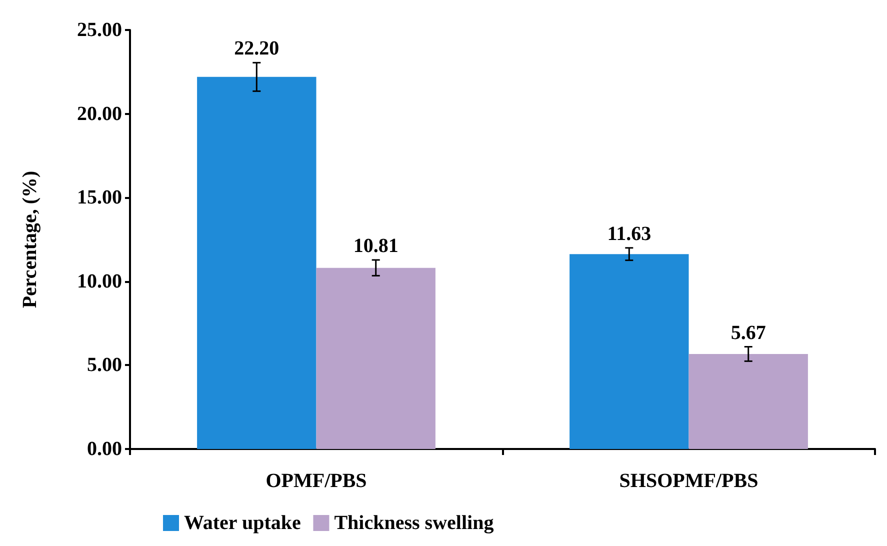  I want to click on legend-label: Water uptake, so click(242, 523).